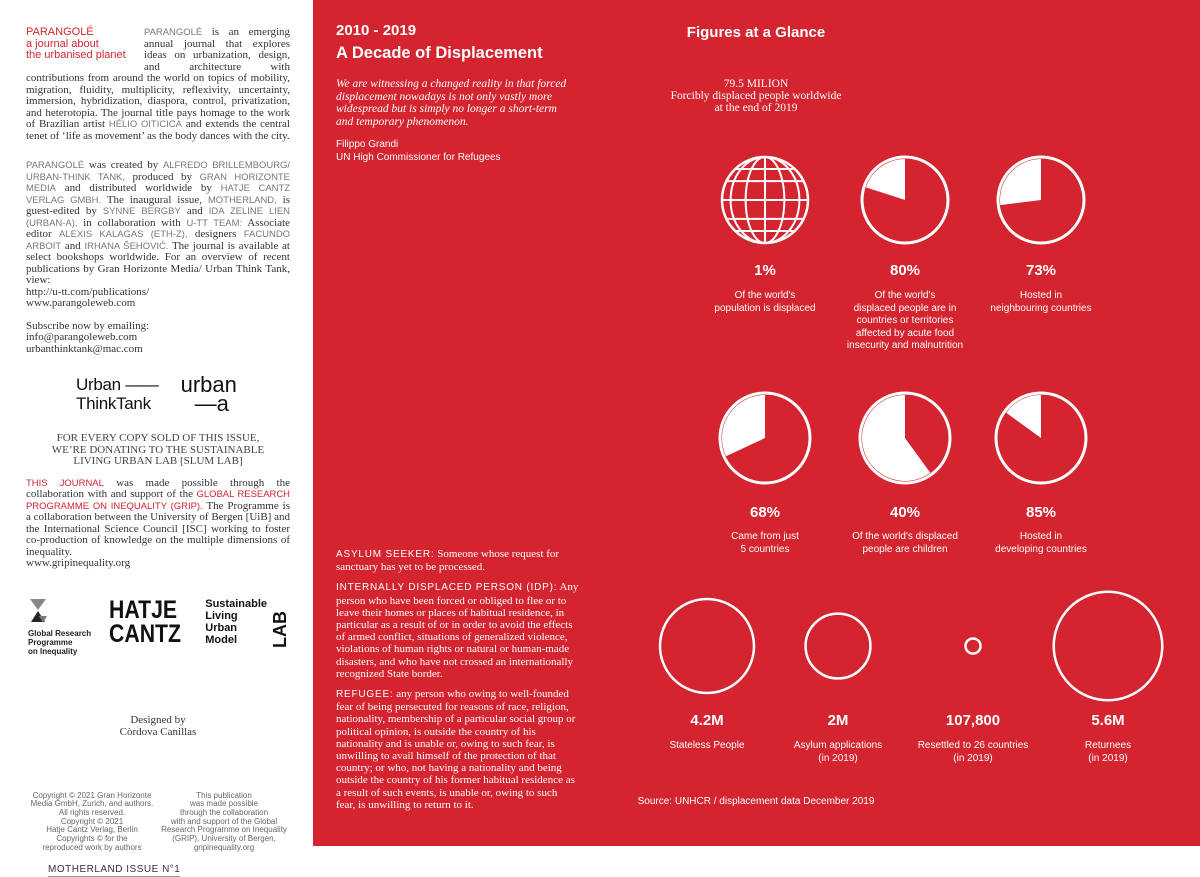 This screenshot has height=877, width=1200. Describe the element at coordinates (838, 720) in the screenshot. I see `figure-value: 2M` at that location.